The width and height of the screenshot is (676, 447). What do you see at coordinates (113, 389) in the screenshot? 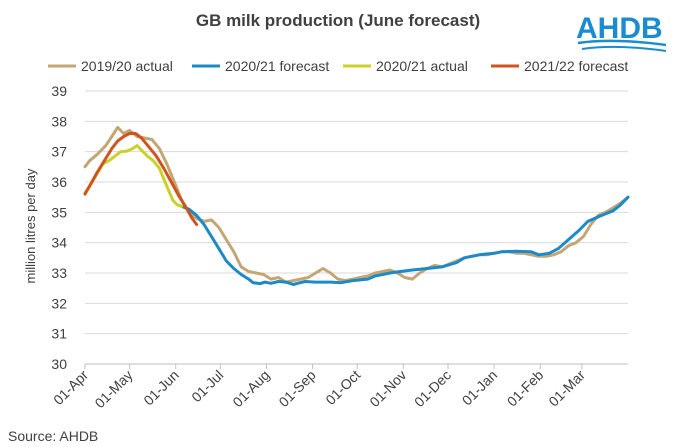
I see `x-tick-label: 01-May` at bounding box center [113, 389].